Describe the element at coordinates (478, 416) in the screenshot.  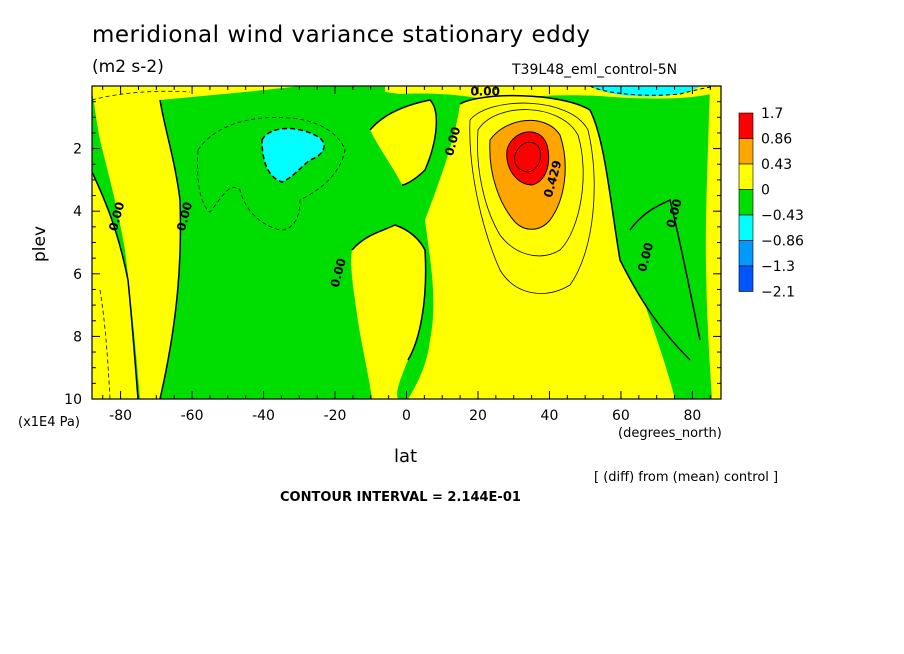
I see `x-tick-label: 20` at that location.